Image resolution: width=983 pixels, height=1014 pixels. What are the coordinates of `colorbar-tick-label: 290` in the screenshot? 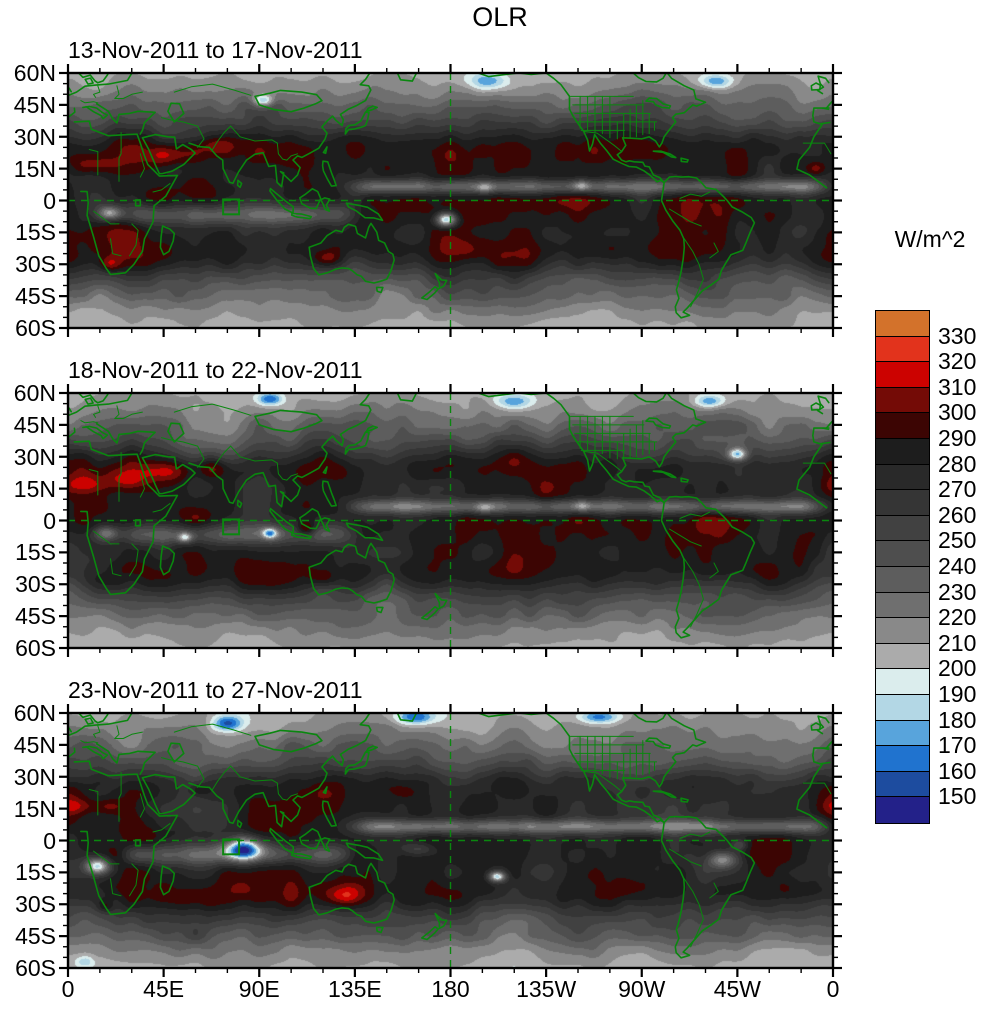 It's located at (957, 438).